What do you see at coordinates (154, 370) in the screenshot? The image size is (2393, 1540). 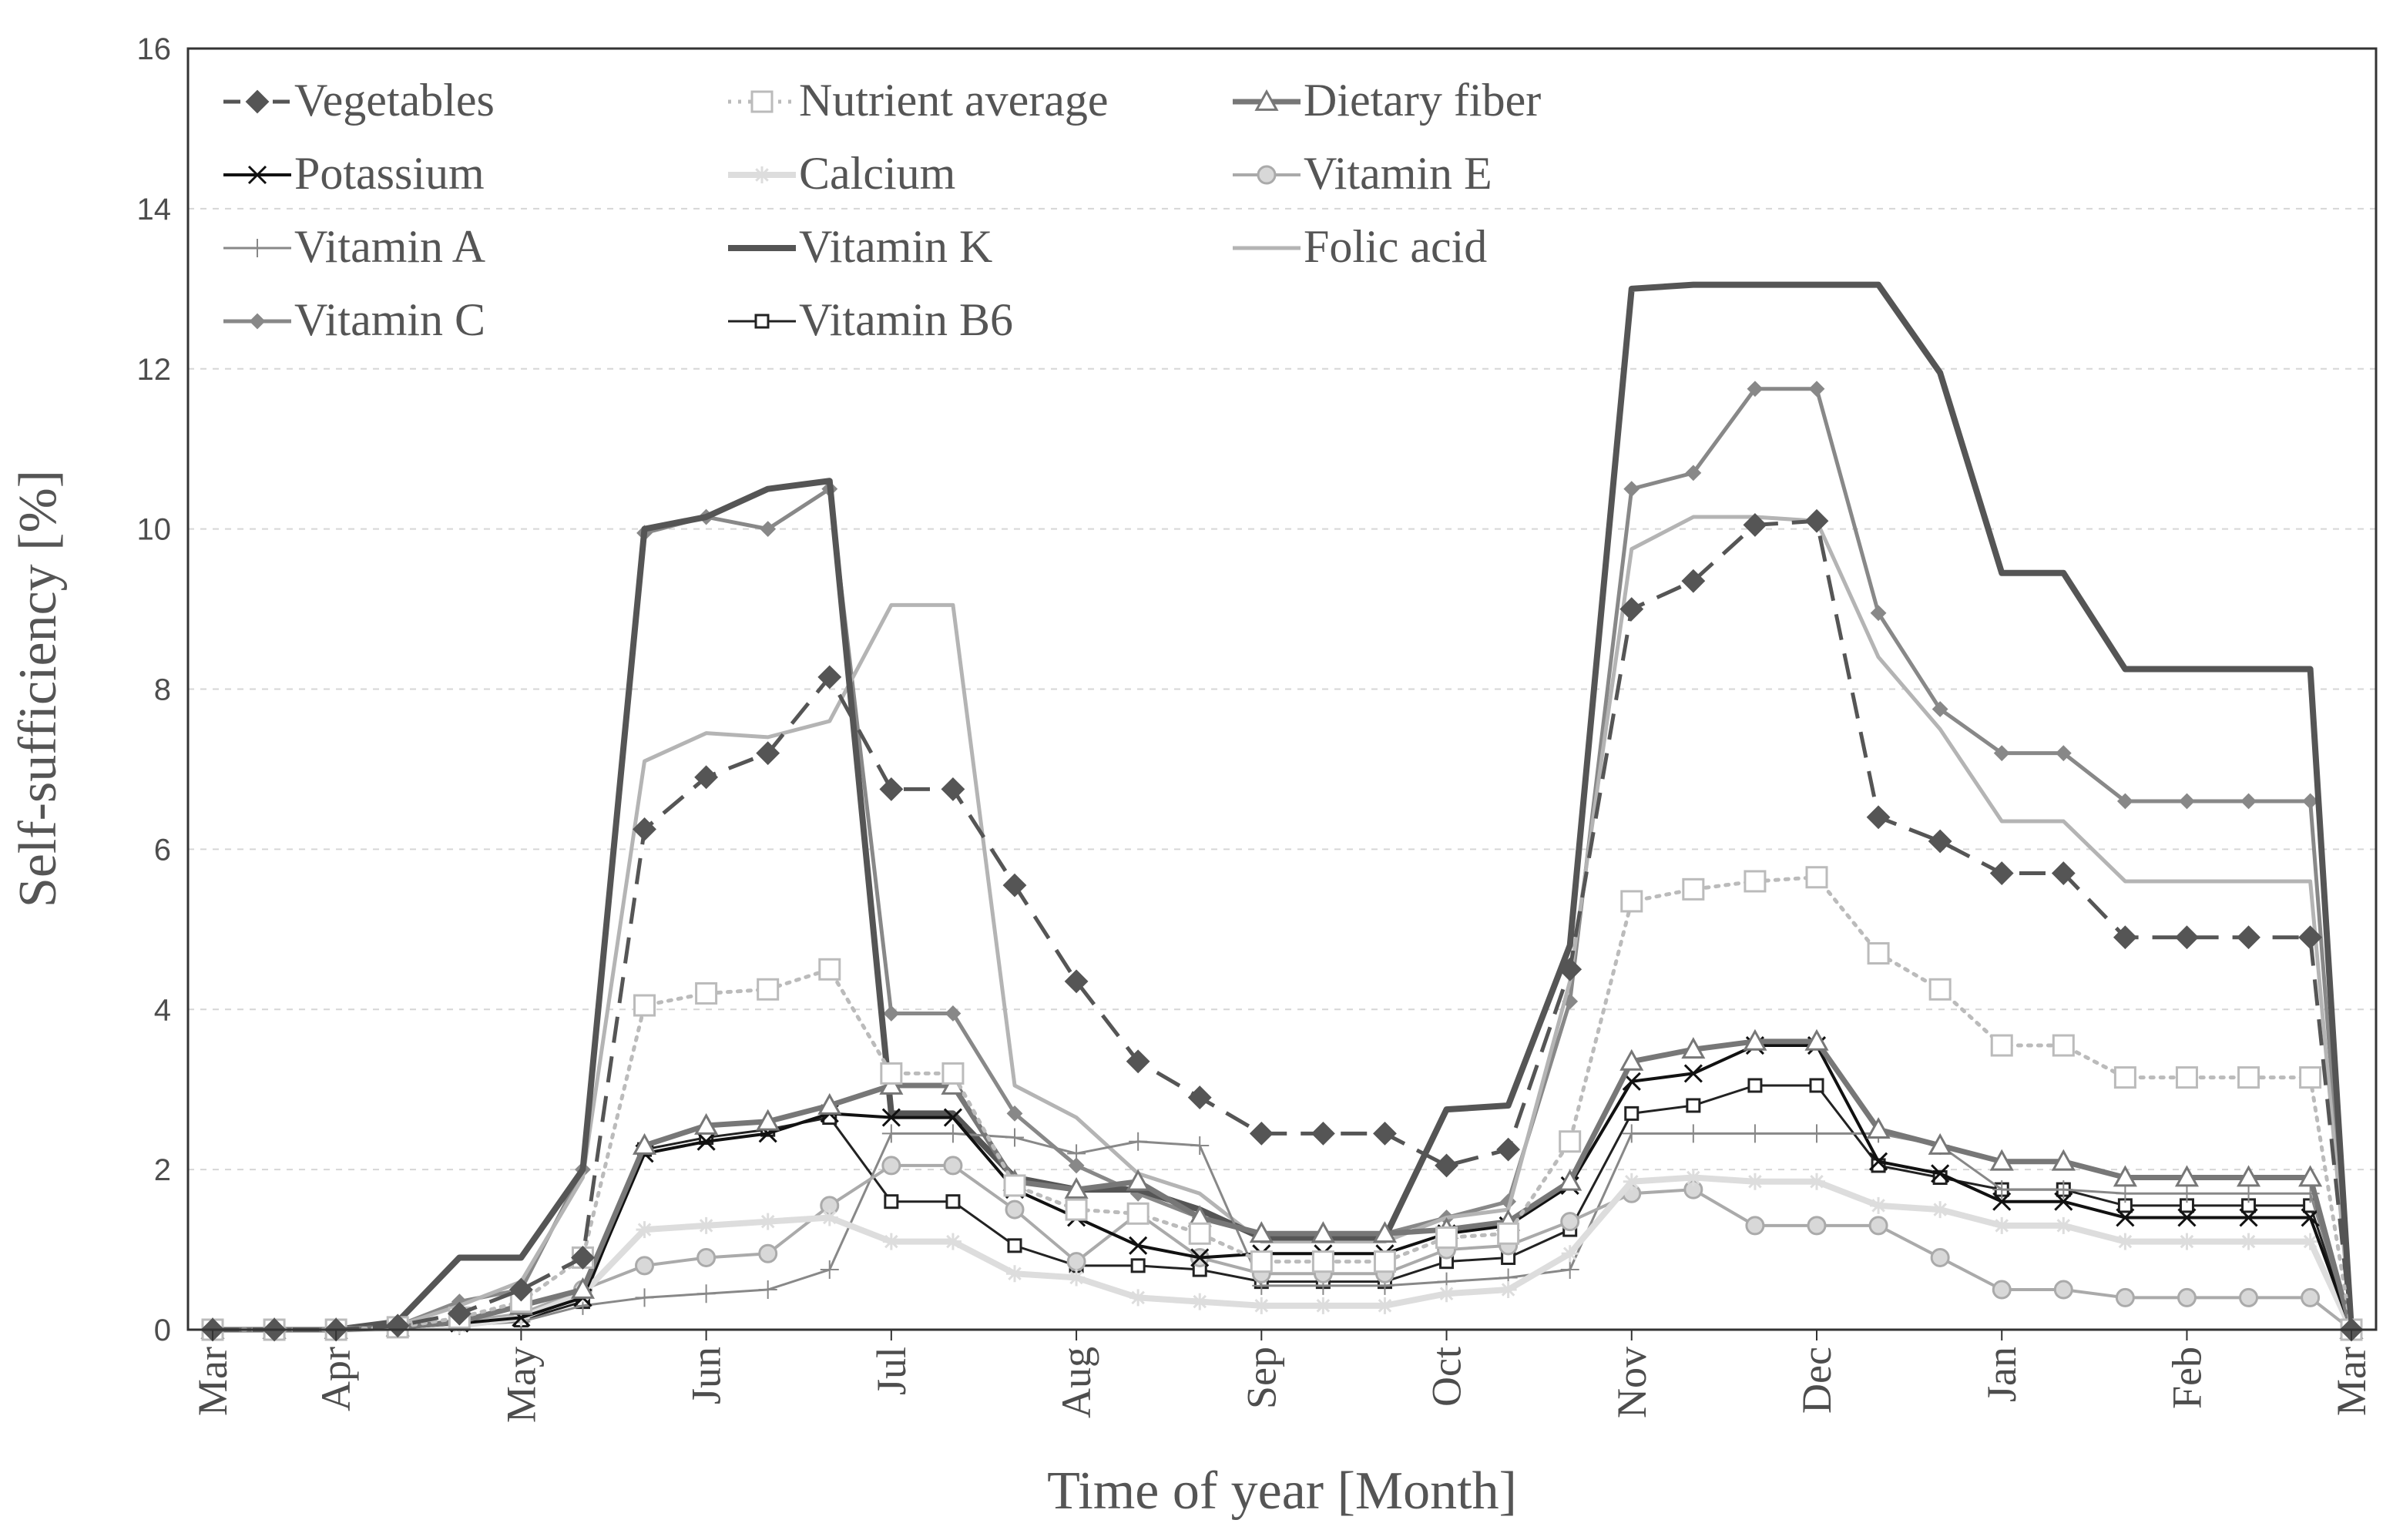 I see `y-tick-label: 12` at bounding box center [154, 370].